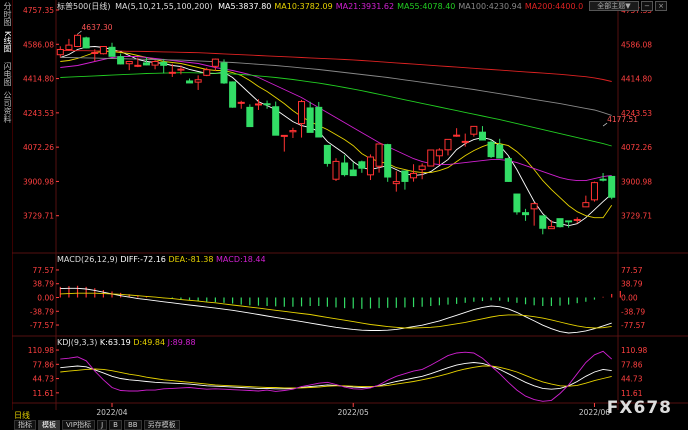 This screenshot has width=688, height=430. What do you see at coordinates (7, 107) in the screenshot?
I see `side-tab-3: 公司资料` at bounding box center [7, 107].